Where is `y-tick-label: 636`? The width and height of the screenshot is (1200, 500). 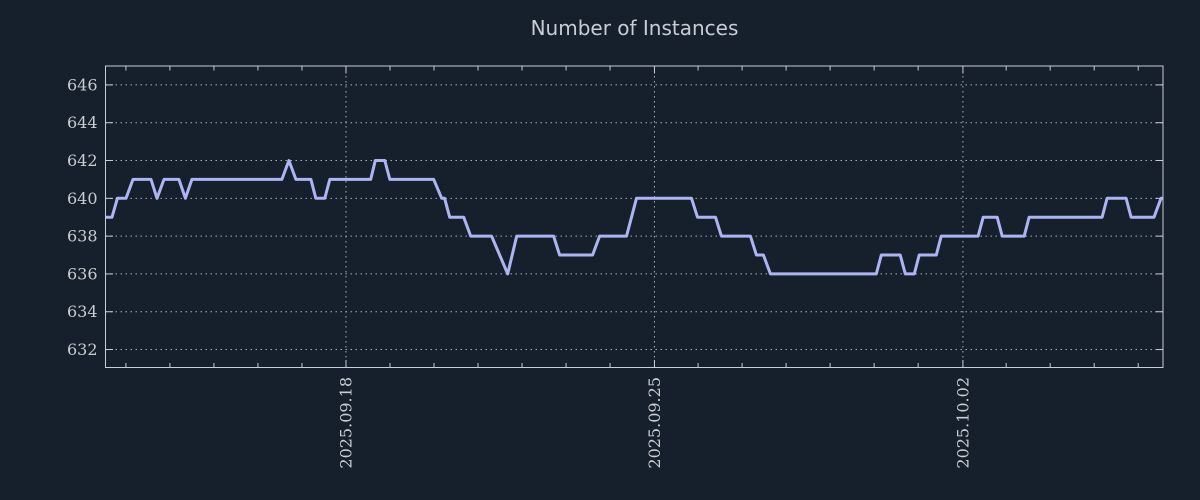
y-tick-label: 636 is located at coordinates (82, 273).